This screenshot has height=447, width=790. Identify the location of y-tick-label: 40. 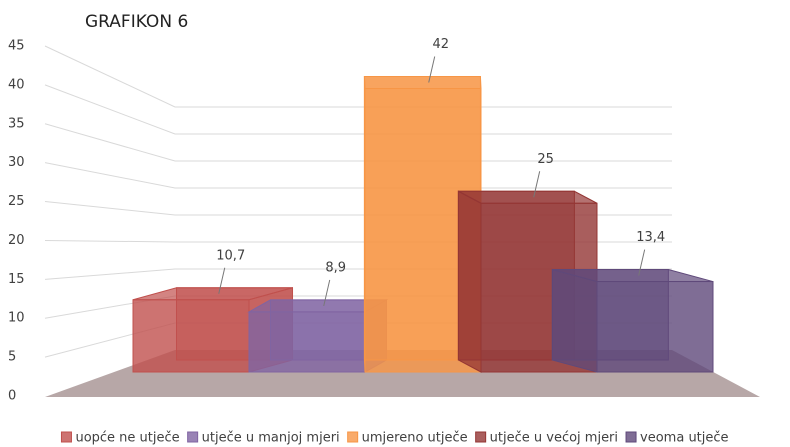
(16, 84).